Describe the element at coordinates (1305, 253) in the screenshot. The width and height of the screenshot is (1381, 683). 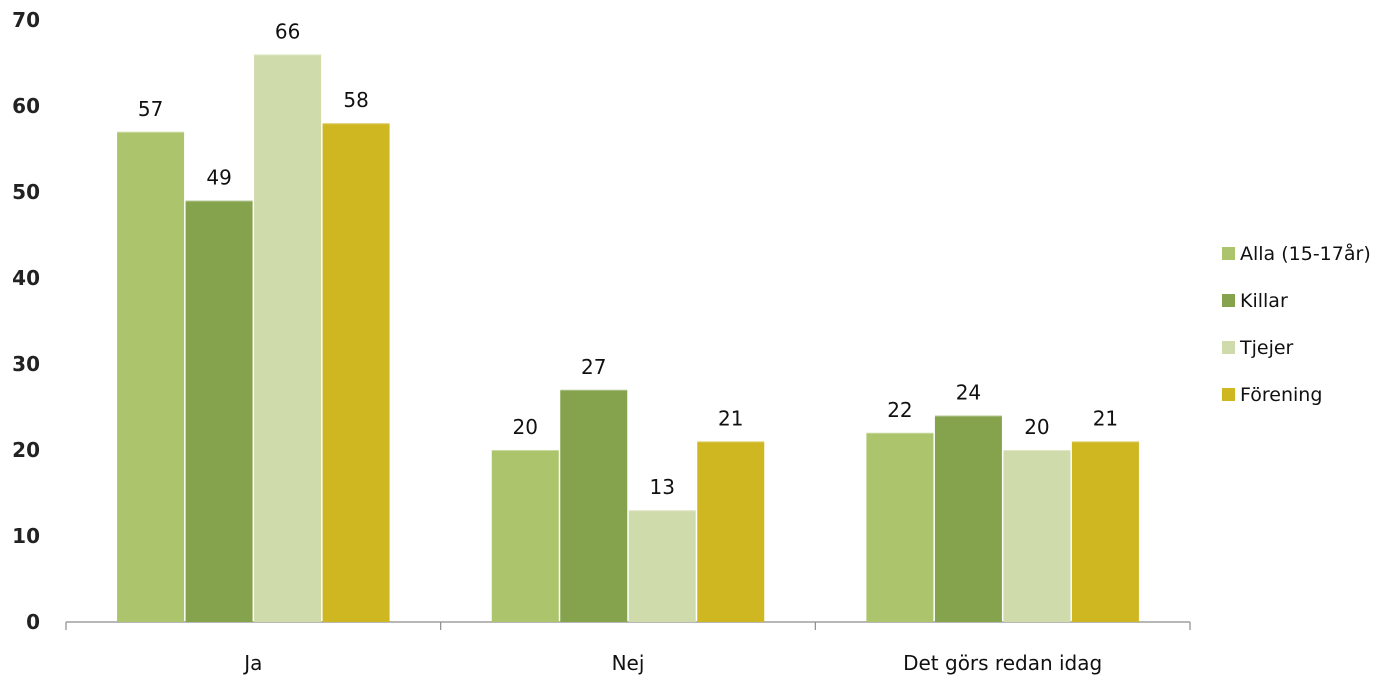
I see `legend-label: Alla (15-17år)` at that location.